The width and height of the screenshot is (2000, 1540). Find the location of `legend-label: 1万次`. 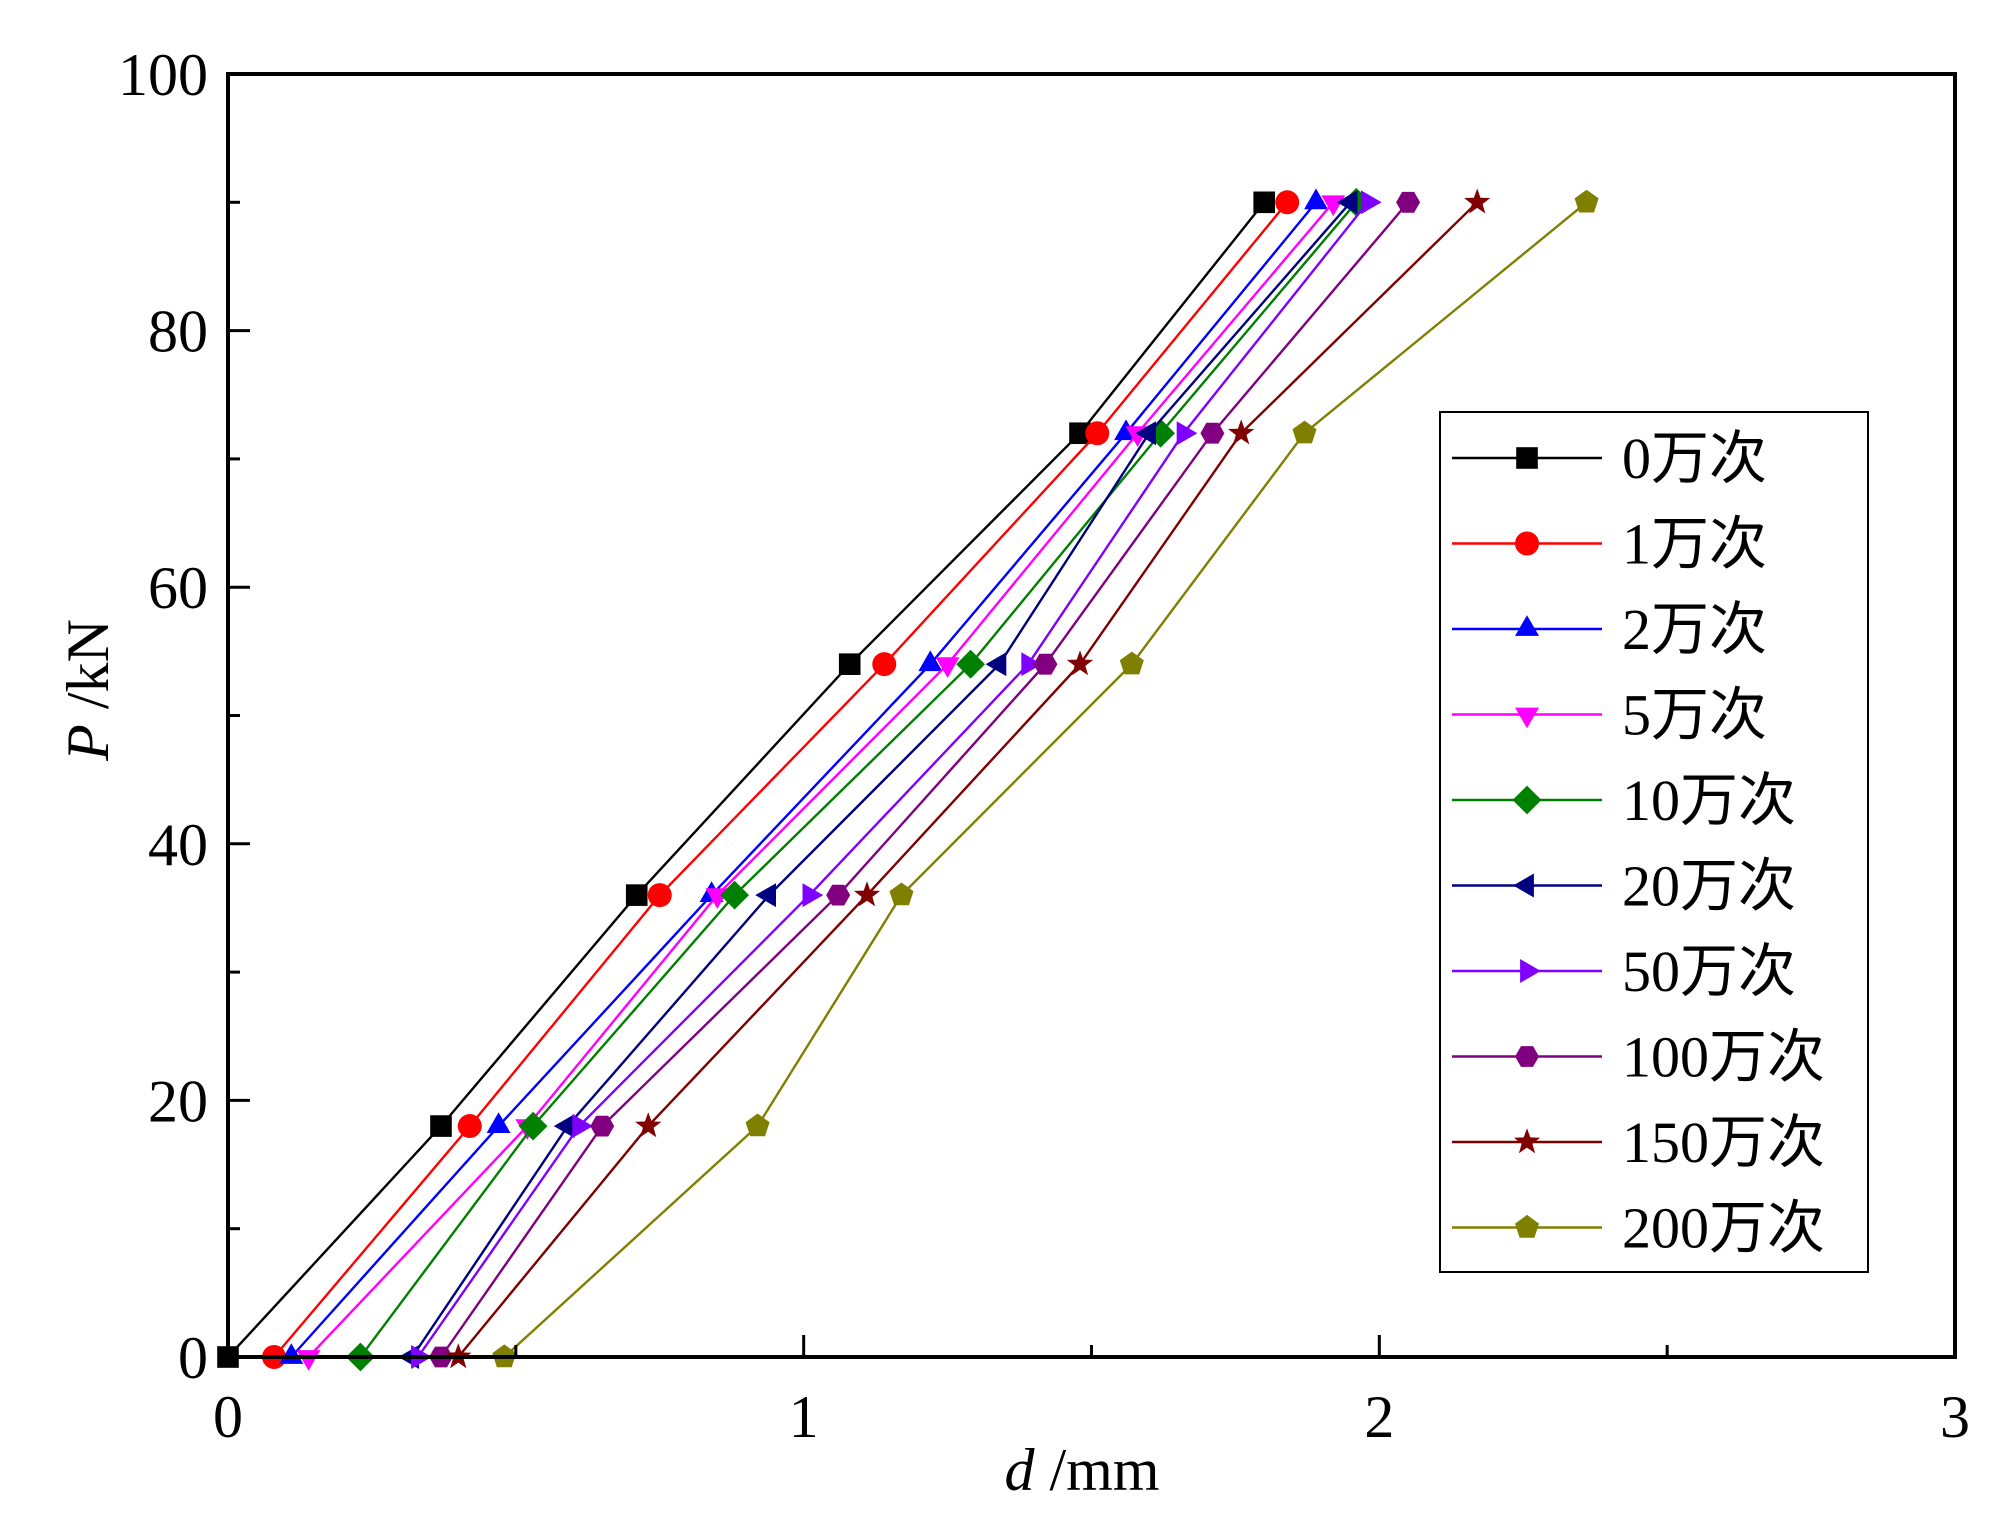

legend-label: 1万次 is located at coordinates (1694, 544).